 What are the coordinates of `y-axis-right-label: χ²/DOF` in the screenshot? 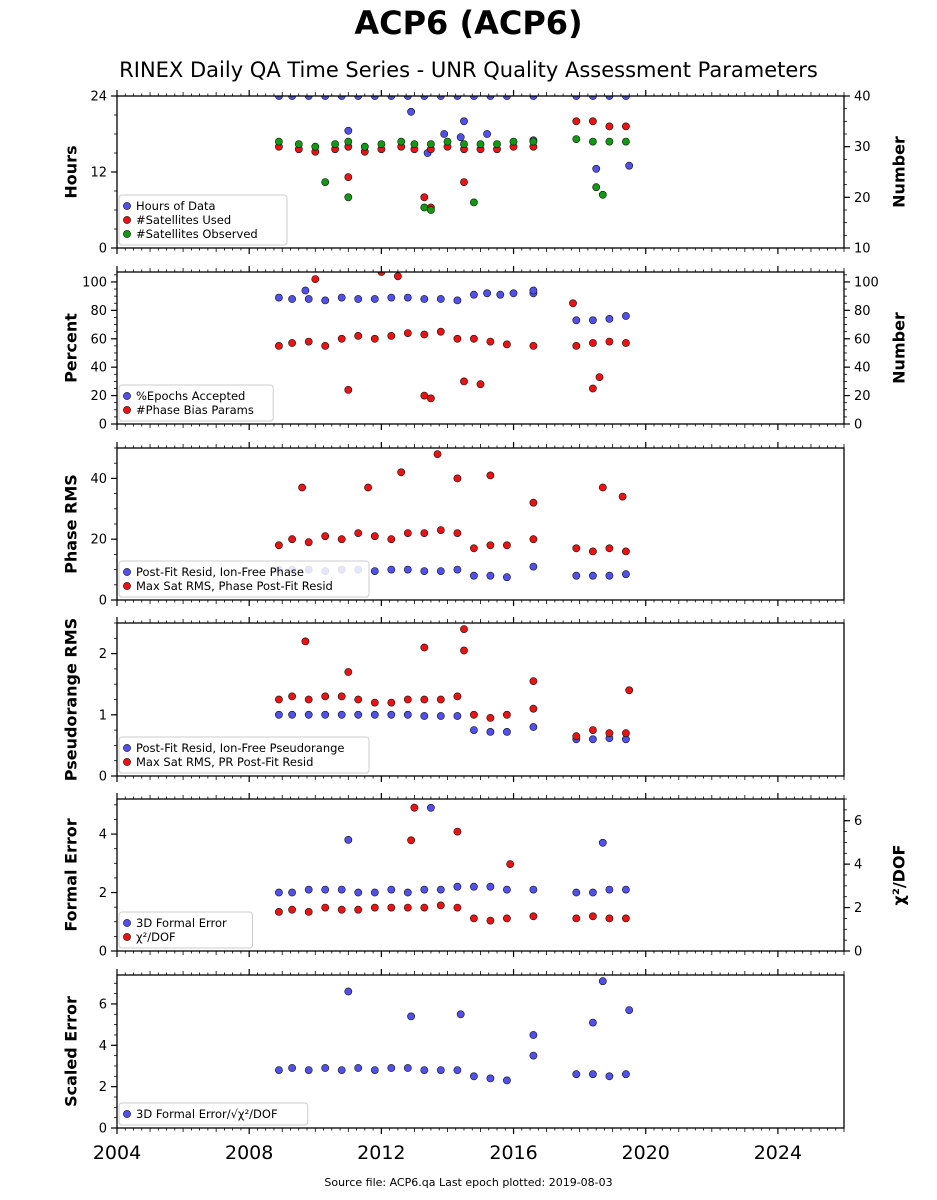 It's located at (899, 875).